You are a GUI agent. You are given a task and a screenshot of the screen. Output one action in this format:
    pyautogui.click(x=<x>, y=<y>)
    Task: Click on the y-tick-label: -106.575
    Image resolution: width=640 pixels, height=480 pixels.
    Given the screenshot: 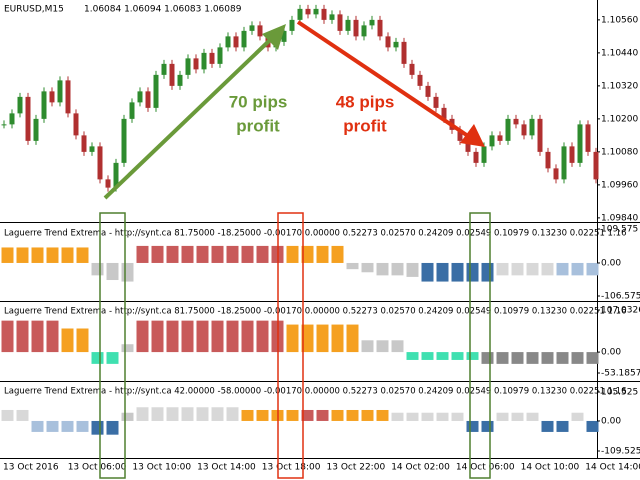 What is the action you would take?
    pyautogui.click(x=620, y=296)
    